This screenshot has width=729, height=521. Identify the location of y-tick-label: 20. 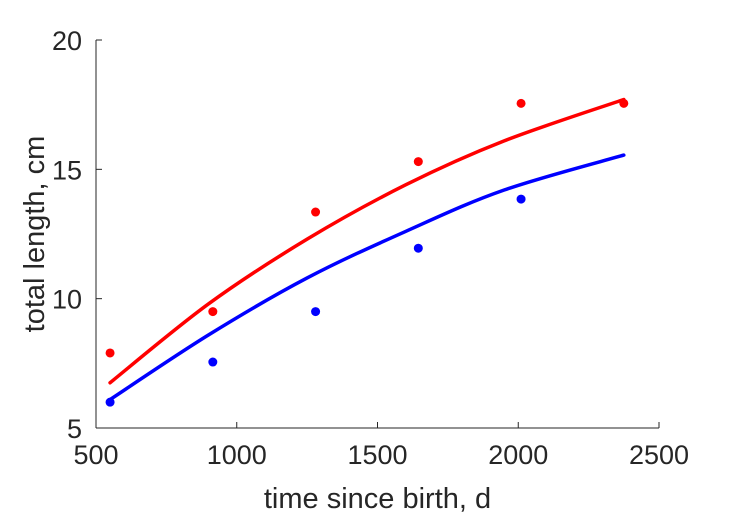
(67, 41).